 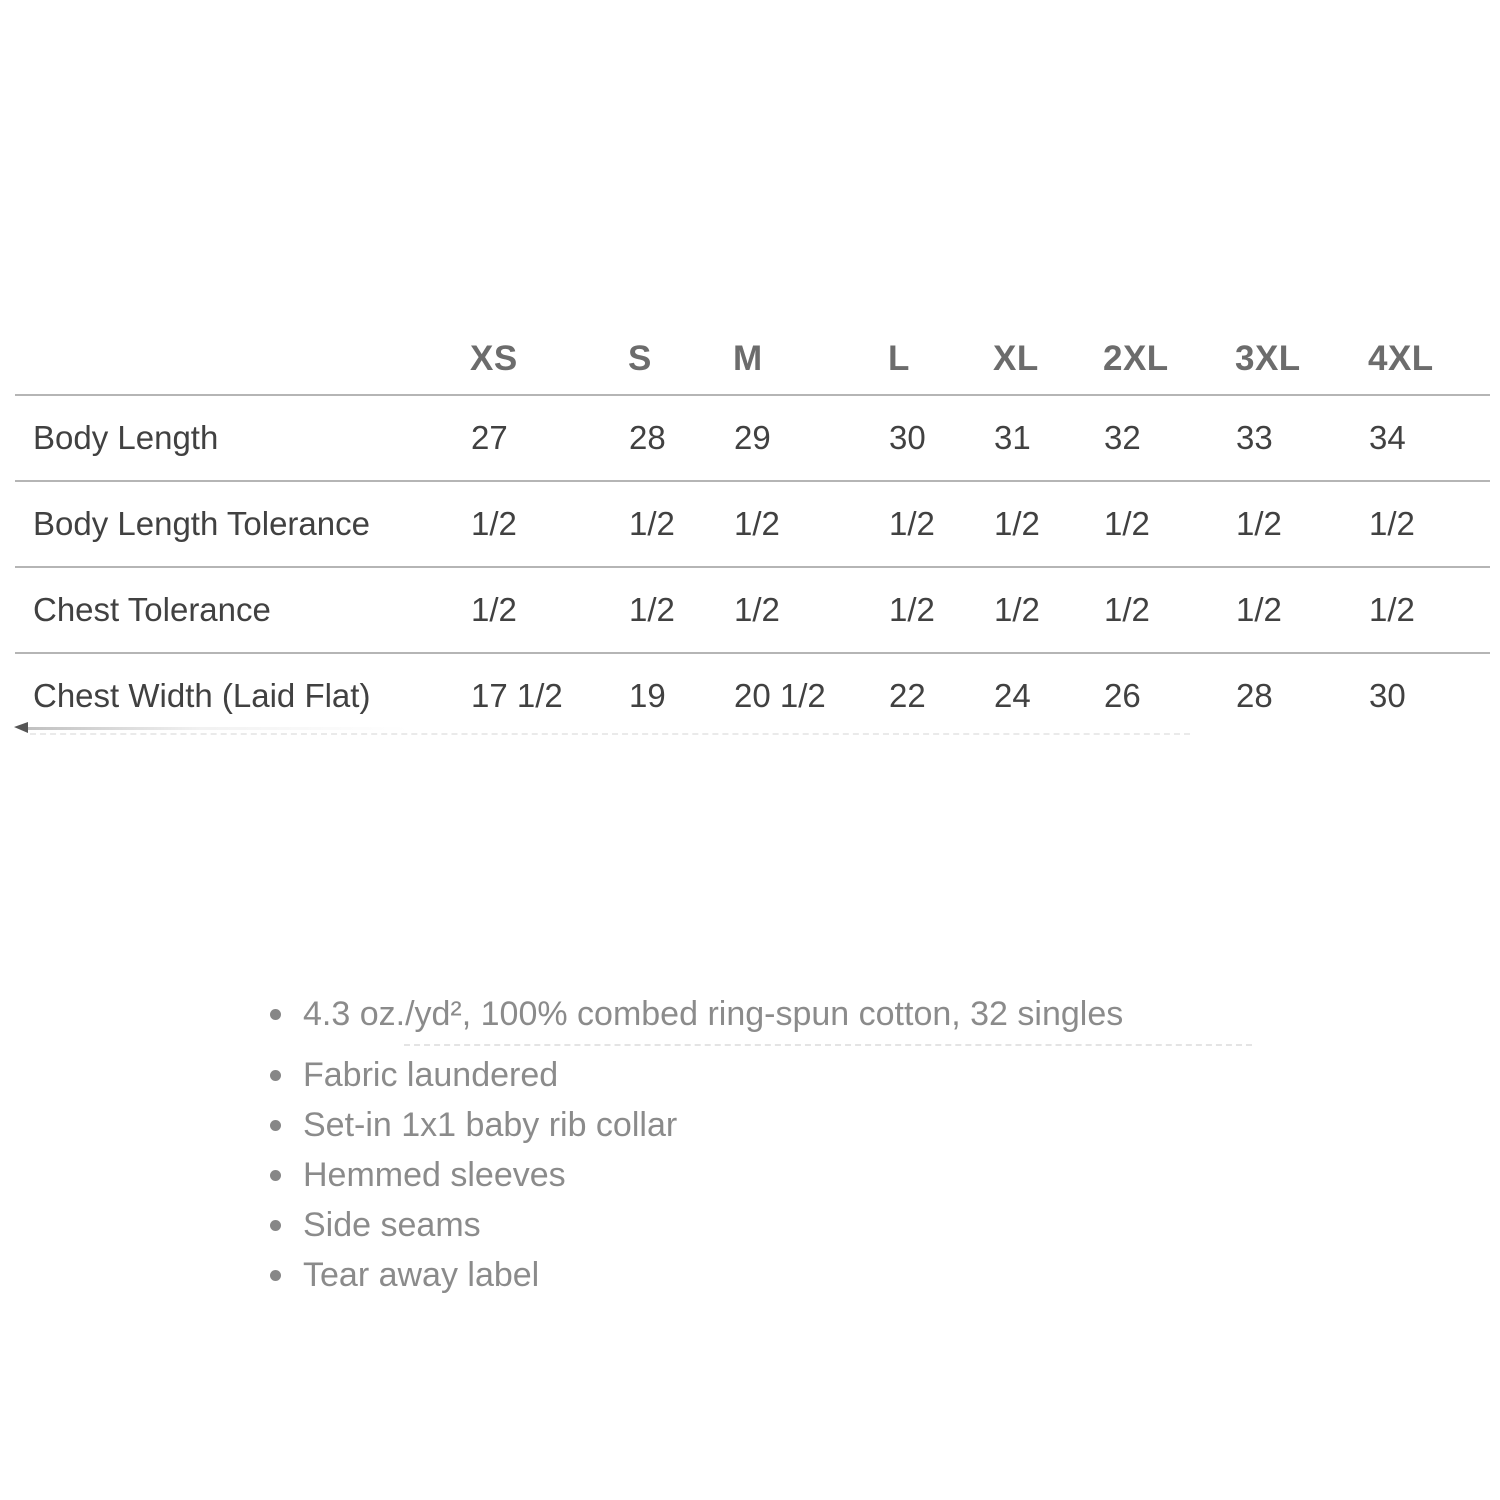 I want to click on row-label: Body Length Tolerance, so click(x=242, y=524).